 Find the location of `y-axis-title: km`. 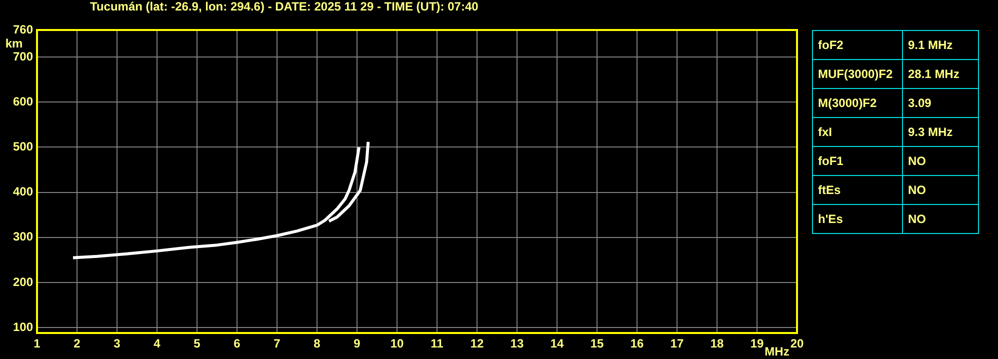

y-axis-title: km is located at coordinates (14, 43).